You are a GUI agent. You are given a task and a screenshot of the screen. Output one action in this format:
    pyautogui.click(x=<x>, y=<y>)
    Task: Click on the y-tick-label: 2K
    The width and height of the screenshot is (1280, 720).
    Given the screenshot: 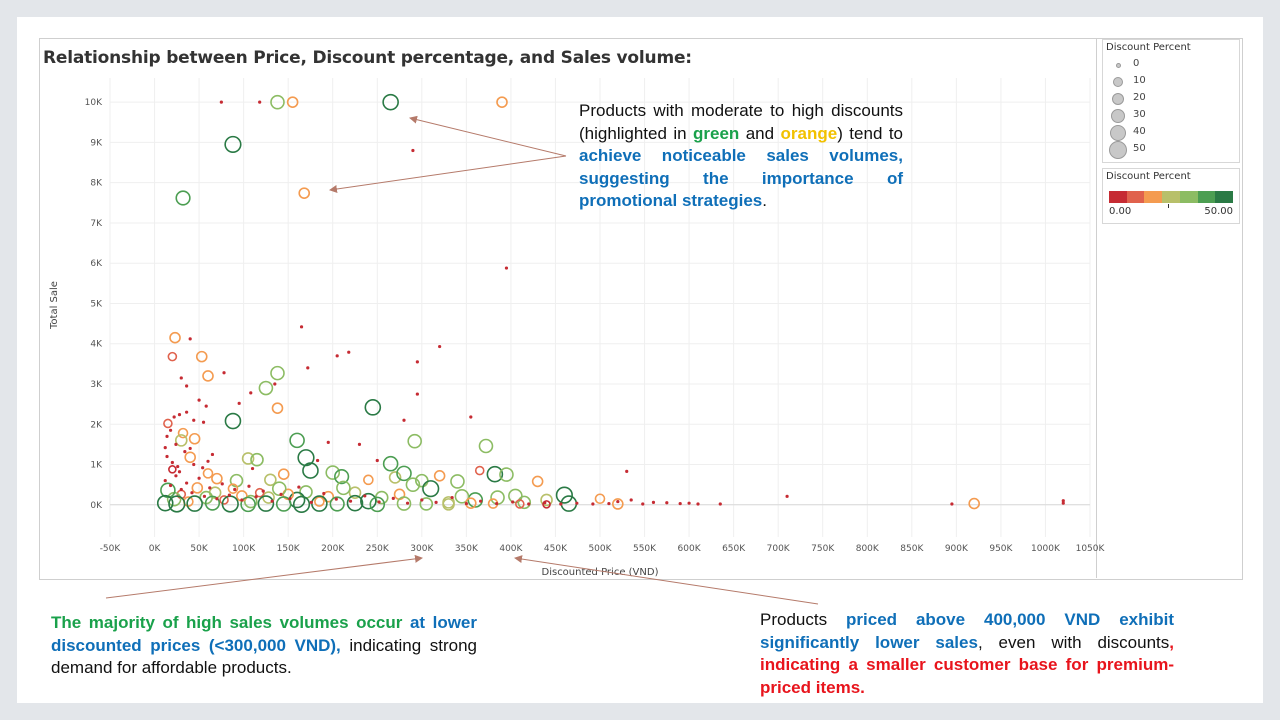 What is the action you would take?
    pyautogui.click(x=96, y=425)
    